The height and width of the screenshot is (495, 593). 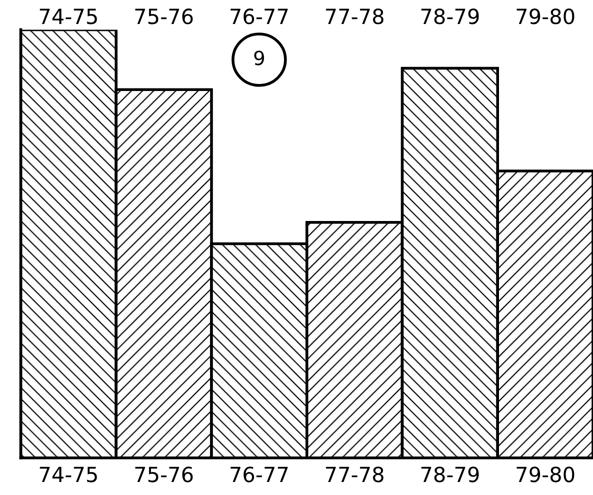 I want to click on category-label: 79-80, so click(x=545, y=474).